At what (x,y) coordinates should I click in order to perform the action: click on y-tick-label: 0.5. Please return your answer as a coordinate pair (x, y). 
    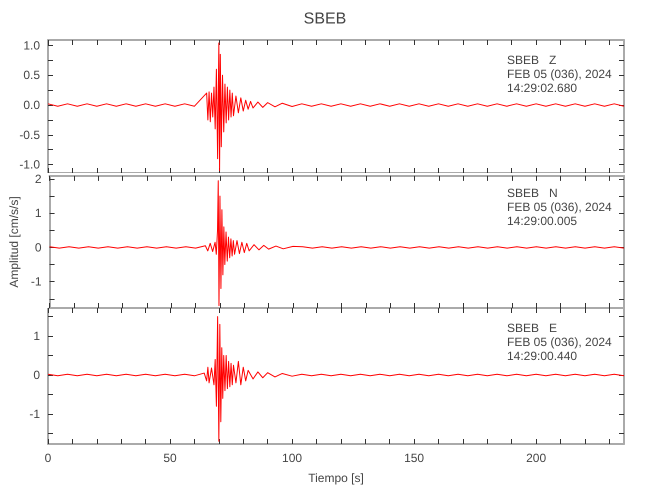
    Looking at the image, I should click on (31, 75).